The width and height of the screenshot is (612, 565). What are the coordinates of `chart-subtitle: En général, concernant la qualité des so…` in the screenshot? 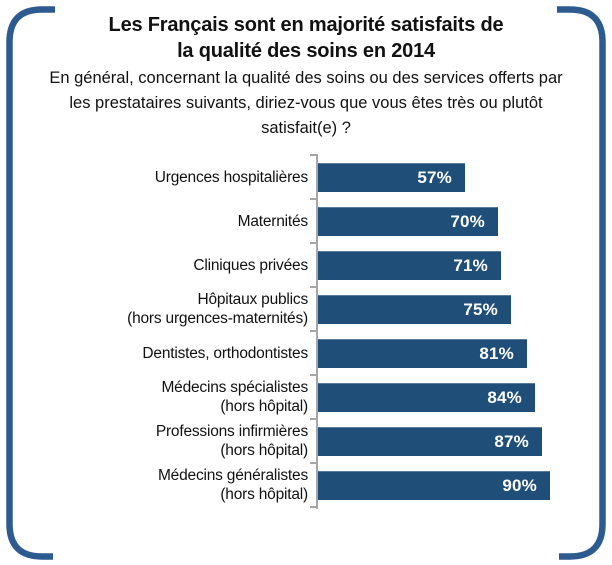 It's located at (306, 103).